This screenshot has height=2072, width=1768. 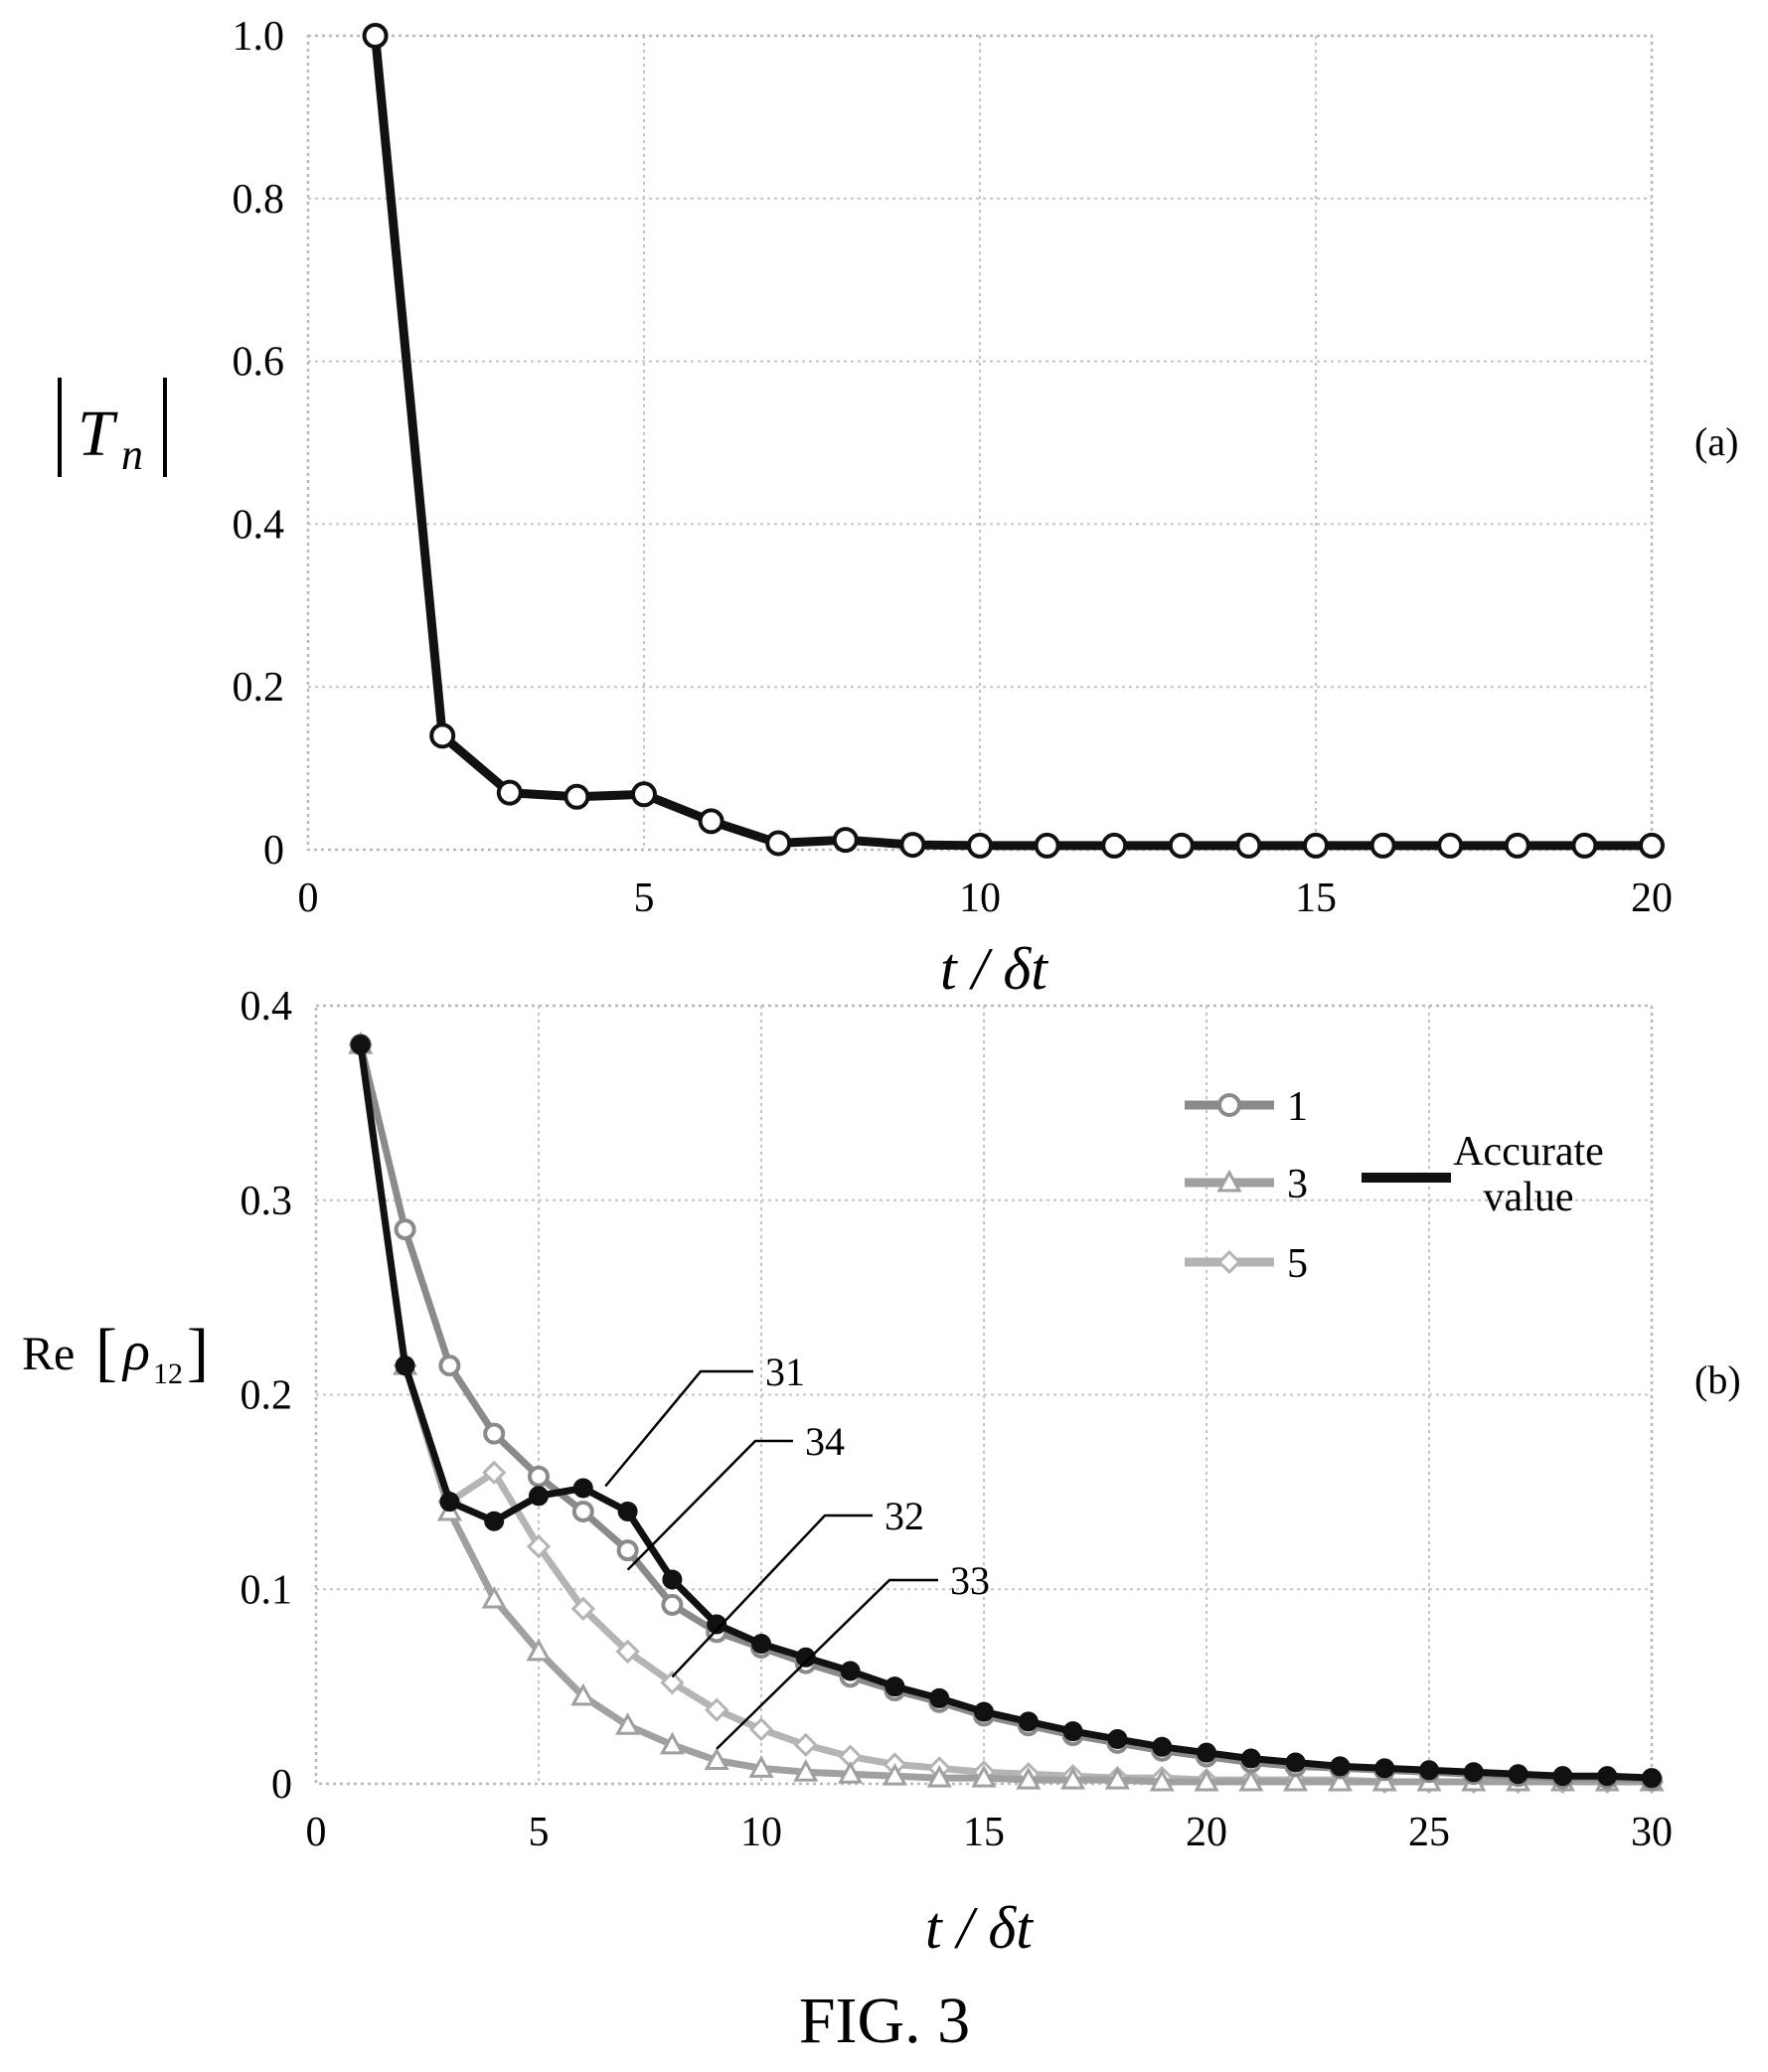 I want to click on annotation-label: 32, so click(x=904, y=1516).